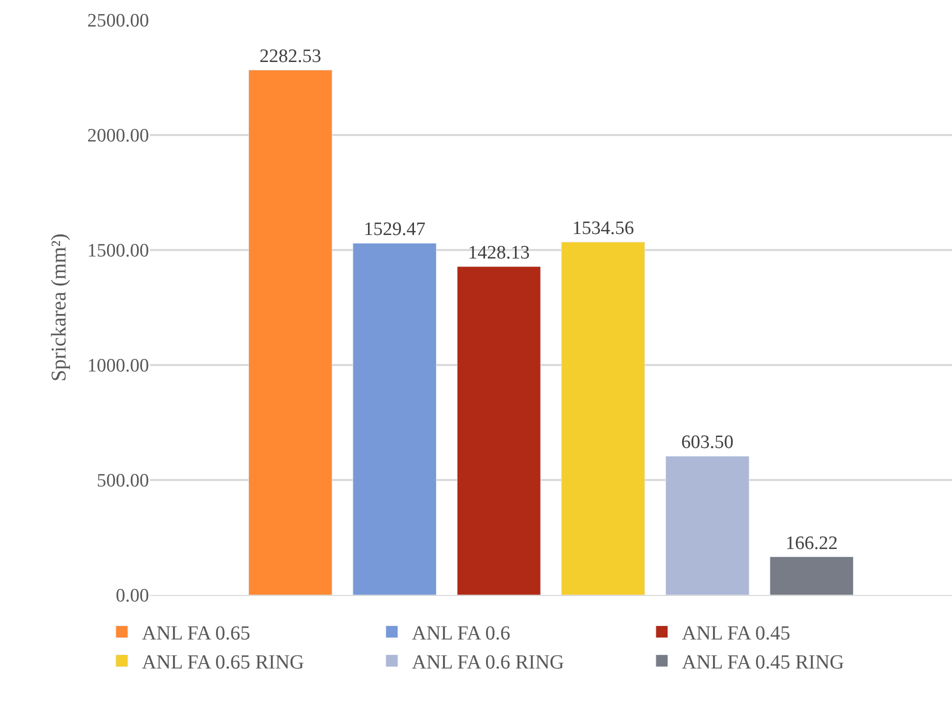 This screenshot has width=952, height=705. Describe the element at coordinates (223, 663) in the screenshot. I see `legend-label: ANL FA 0.65 RING` at that location.